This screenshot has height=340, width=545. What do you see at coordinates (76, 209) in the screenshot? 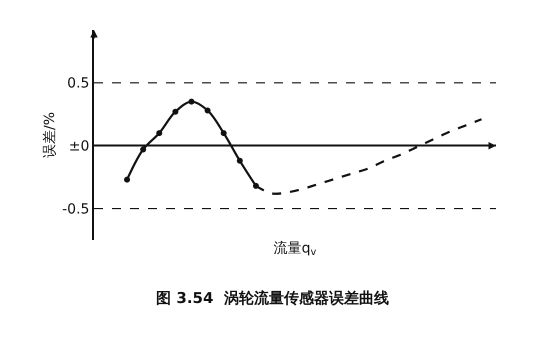
I see `y-tick-label: -0.5` at bounding box center [76, 209].